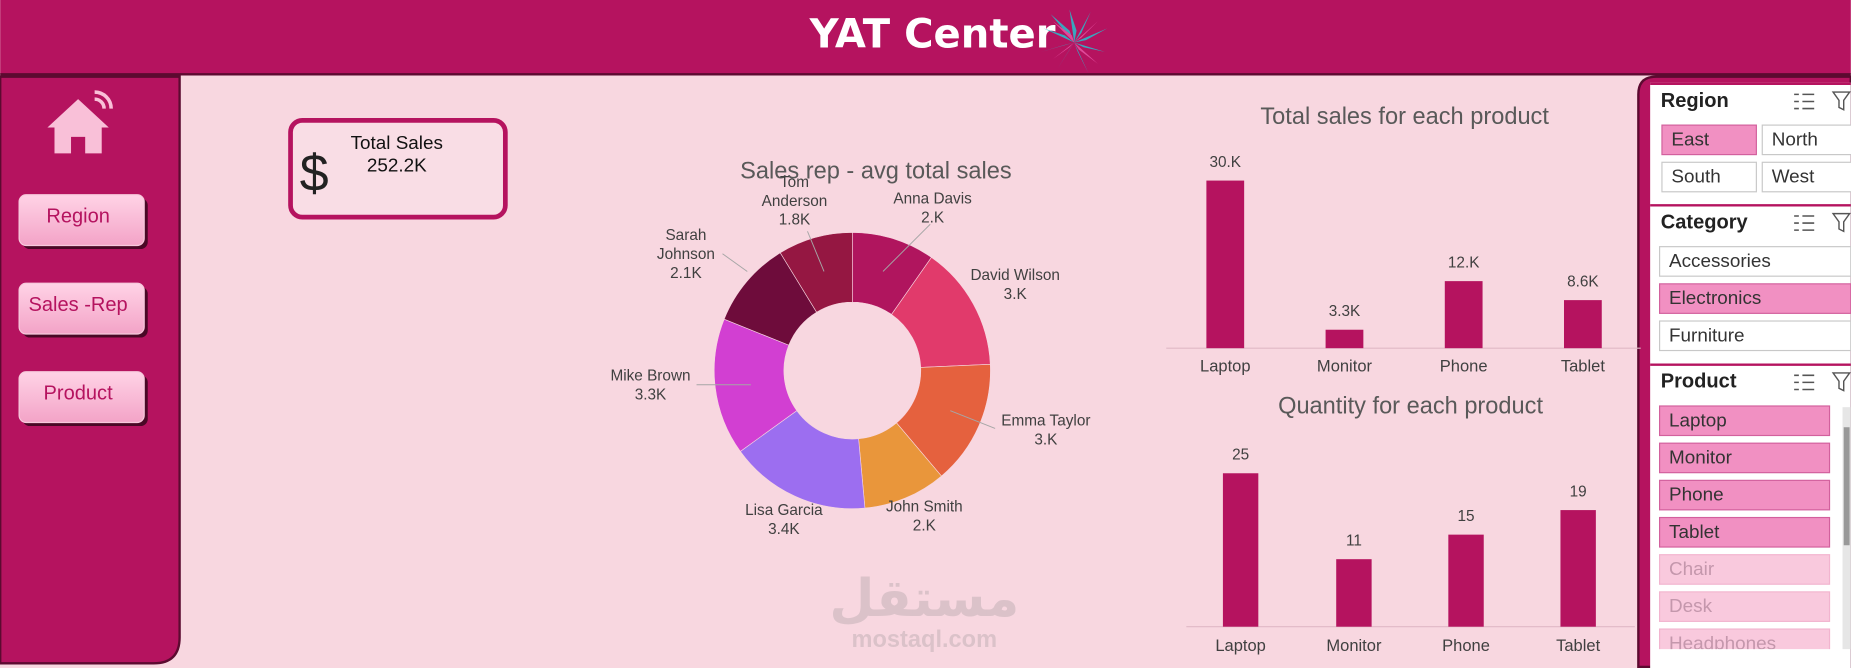 This screenshot has width=1851, height=668. Describe the element at coordinates (875, 172) in the screenshot. I see `chart-title: Sales rep - avg total sales` at that location.